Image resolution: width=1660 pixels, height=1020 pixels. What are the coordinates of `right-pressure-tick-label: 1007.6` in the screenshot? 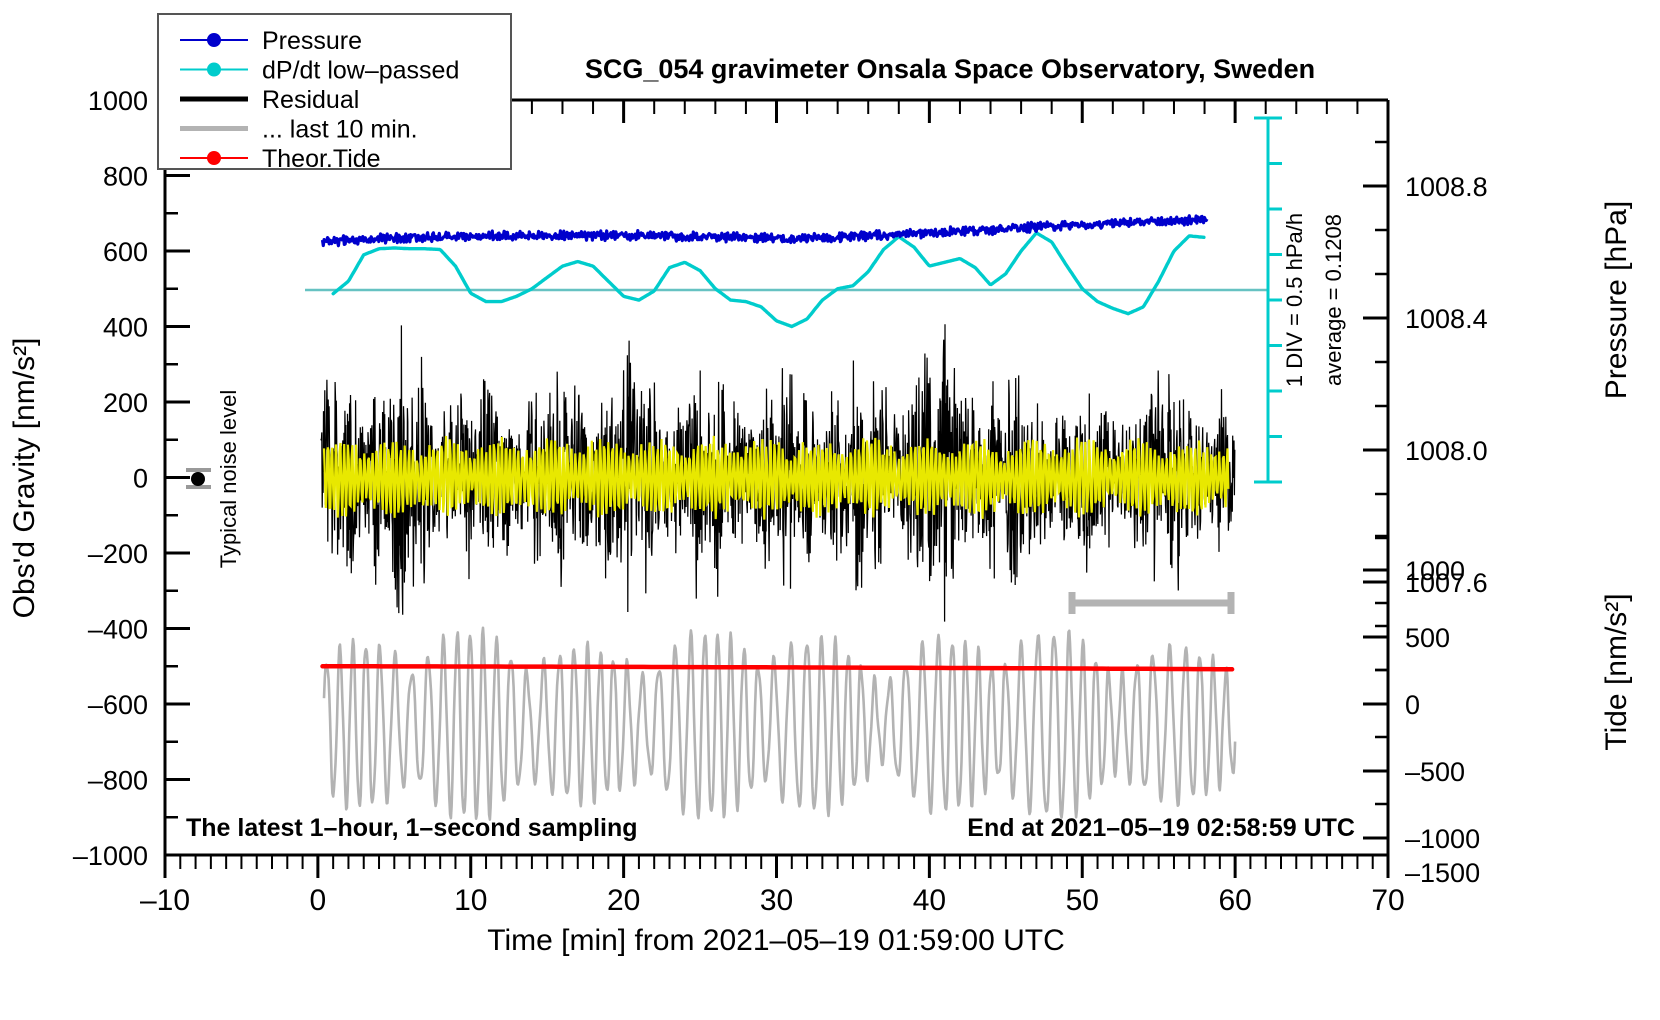 It's located at (1446, 583).